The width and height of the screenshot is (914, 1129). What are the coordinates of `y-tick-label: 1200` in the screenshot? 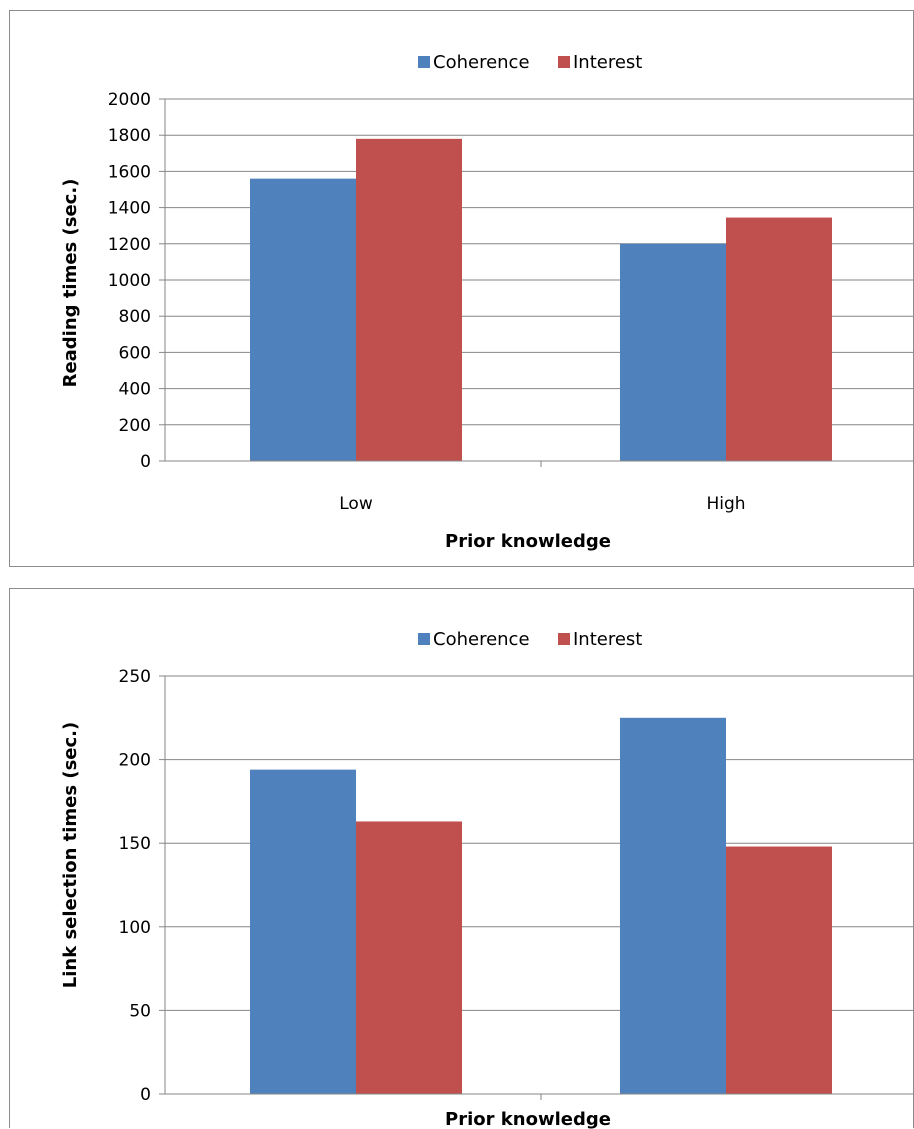 It's located at (129, 245).